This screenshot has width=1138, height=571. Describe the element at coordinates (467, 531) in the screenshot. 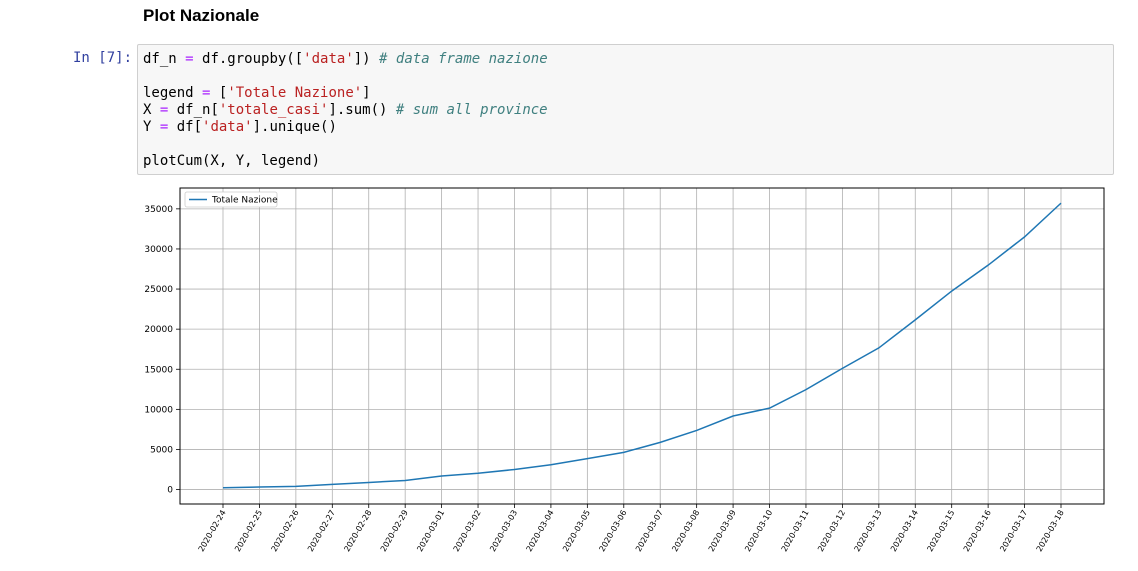

I see `x-tick-label: 2020-03-02` at that location.